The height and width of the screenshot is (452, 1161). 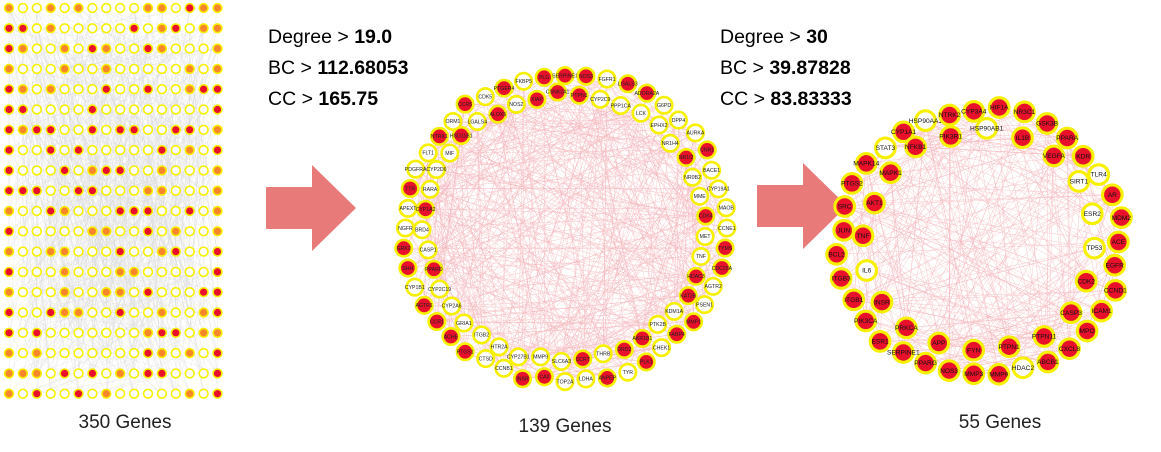 I want to click on gene-label: ESR1, so click(x=880, y=342).